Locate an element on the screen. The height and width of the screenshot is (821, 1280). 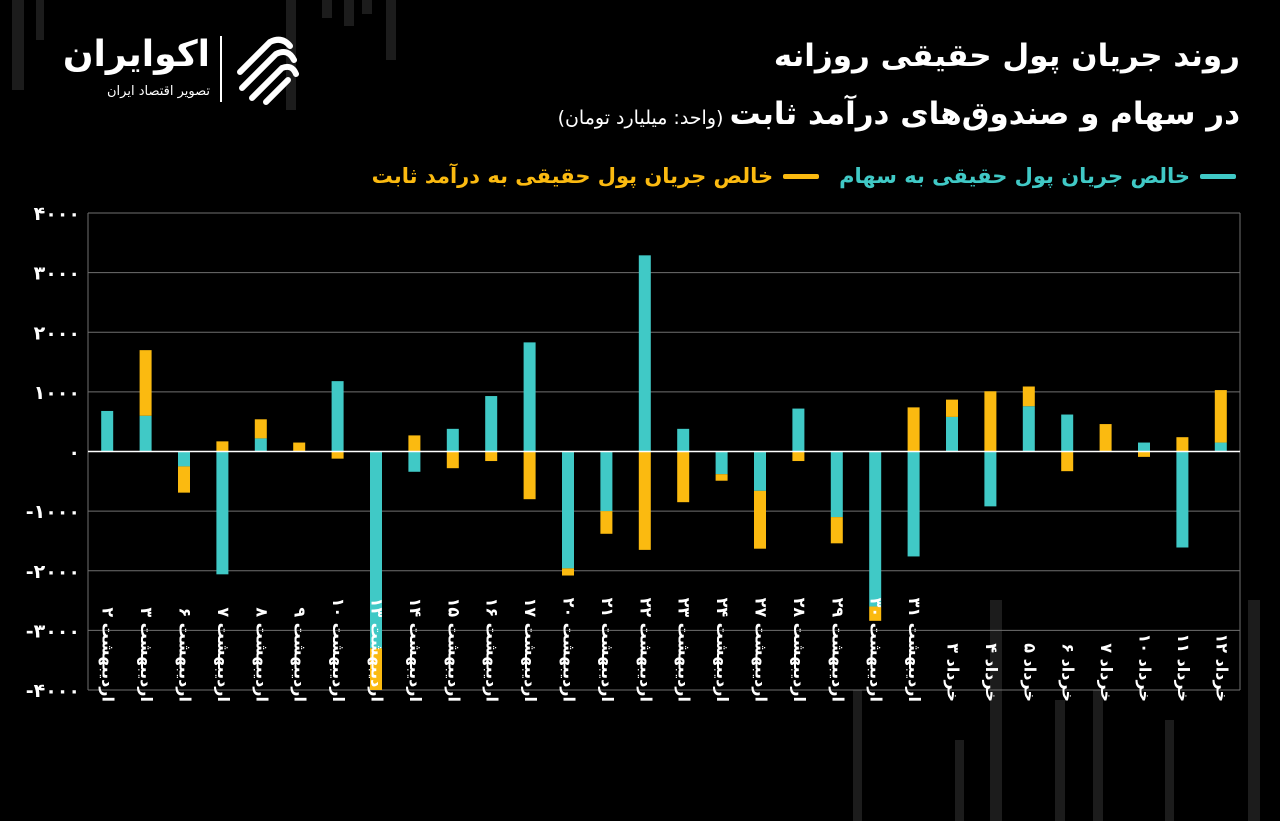
x-tick-label: اردیبهشت ۳۱ is located at coordinates (914, 650).